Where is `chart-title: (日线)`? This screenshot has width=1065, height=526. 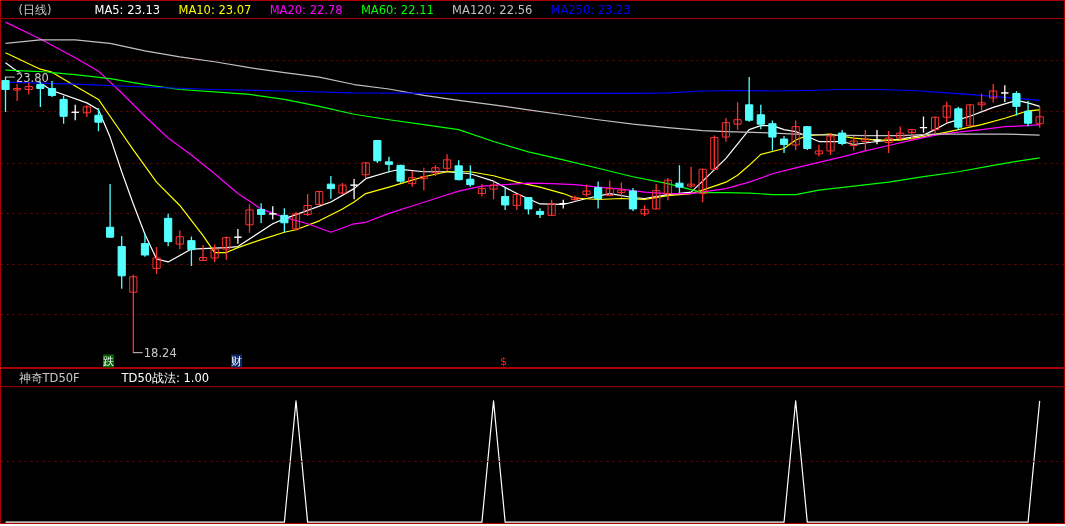
chart-title: (日线) is located at coordinates (35, 9).